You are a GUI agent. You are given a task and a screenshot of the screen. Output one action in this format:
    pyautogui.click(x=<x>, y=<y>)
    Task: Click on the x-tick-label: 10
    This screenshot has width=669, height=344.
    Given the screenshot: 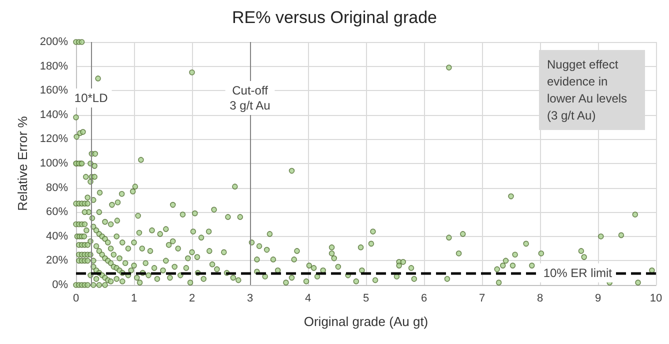 What is the action you would take?
    pyautogui.click(x=656, y=298)
    